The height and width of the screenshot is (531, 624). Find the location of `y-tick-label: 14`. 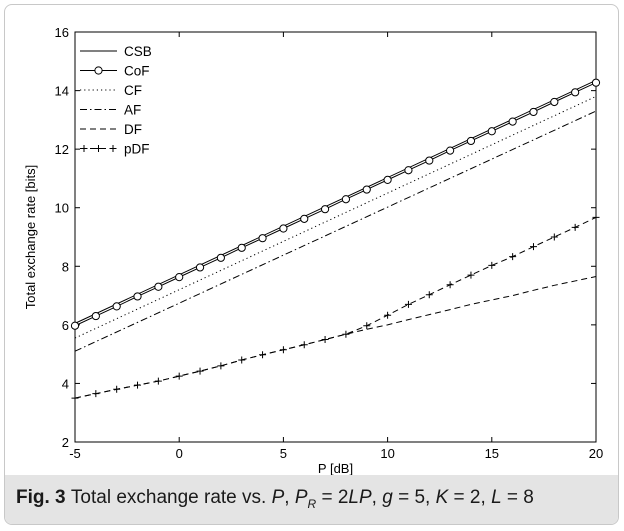

y-tick-label: 14 is located at coordinates (62, 91).